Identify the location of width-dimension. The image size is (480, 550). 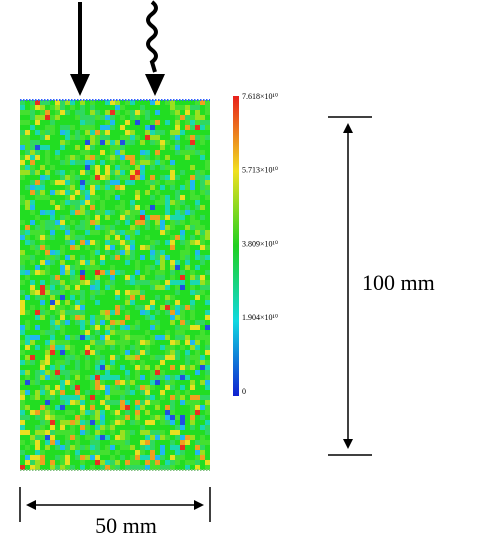
(115, 504).